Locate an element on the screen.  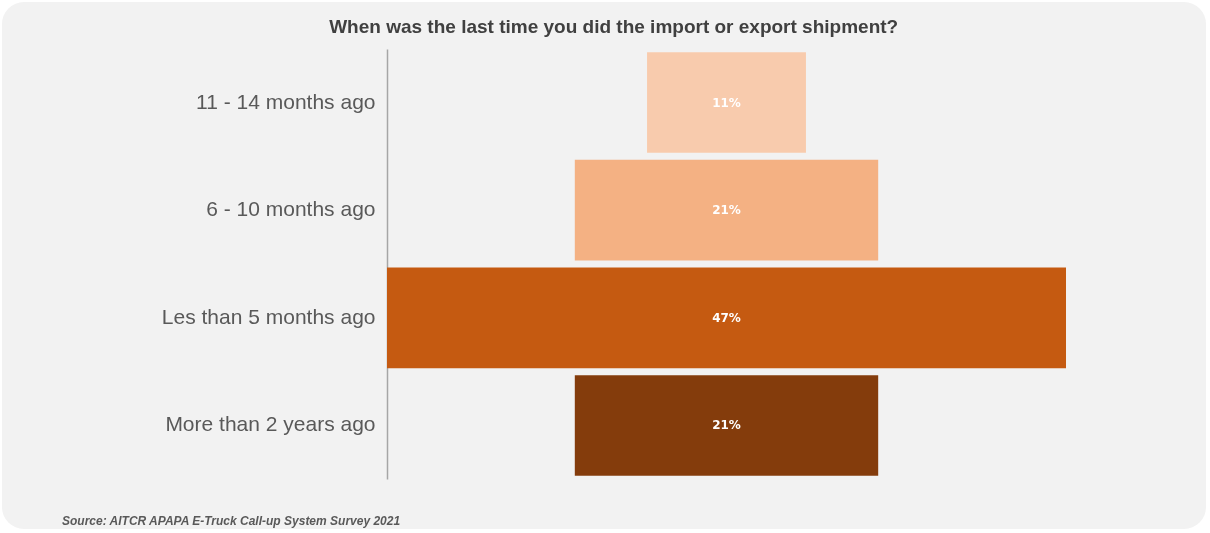
data-label: 47% is located at coordinates (726, 317).